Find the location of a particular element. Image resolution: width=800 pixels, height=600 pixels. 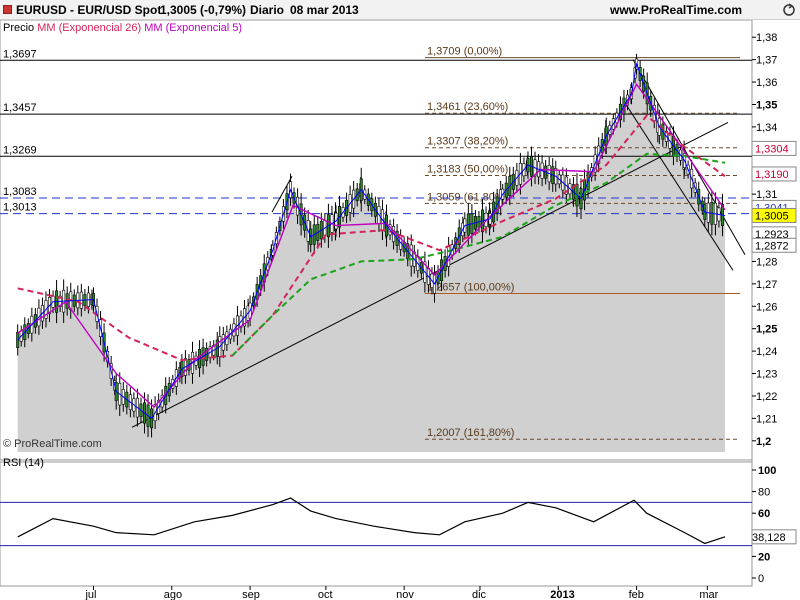

y-tick-label: 1,34 is located at coordinates (766, 128).